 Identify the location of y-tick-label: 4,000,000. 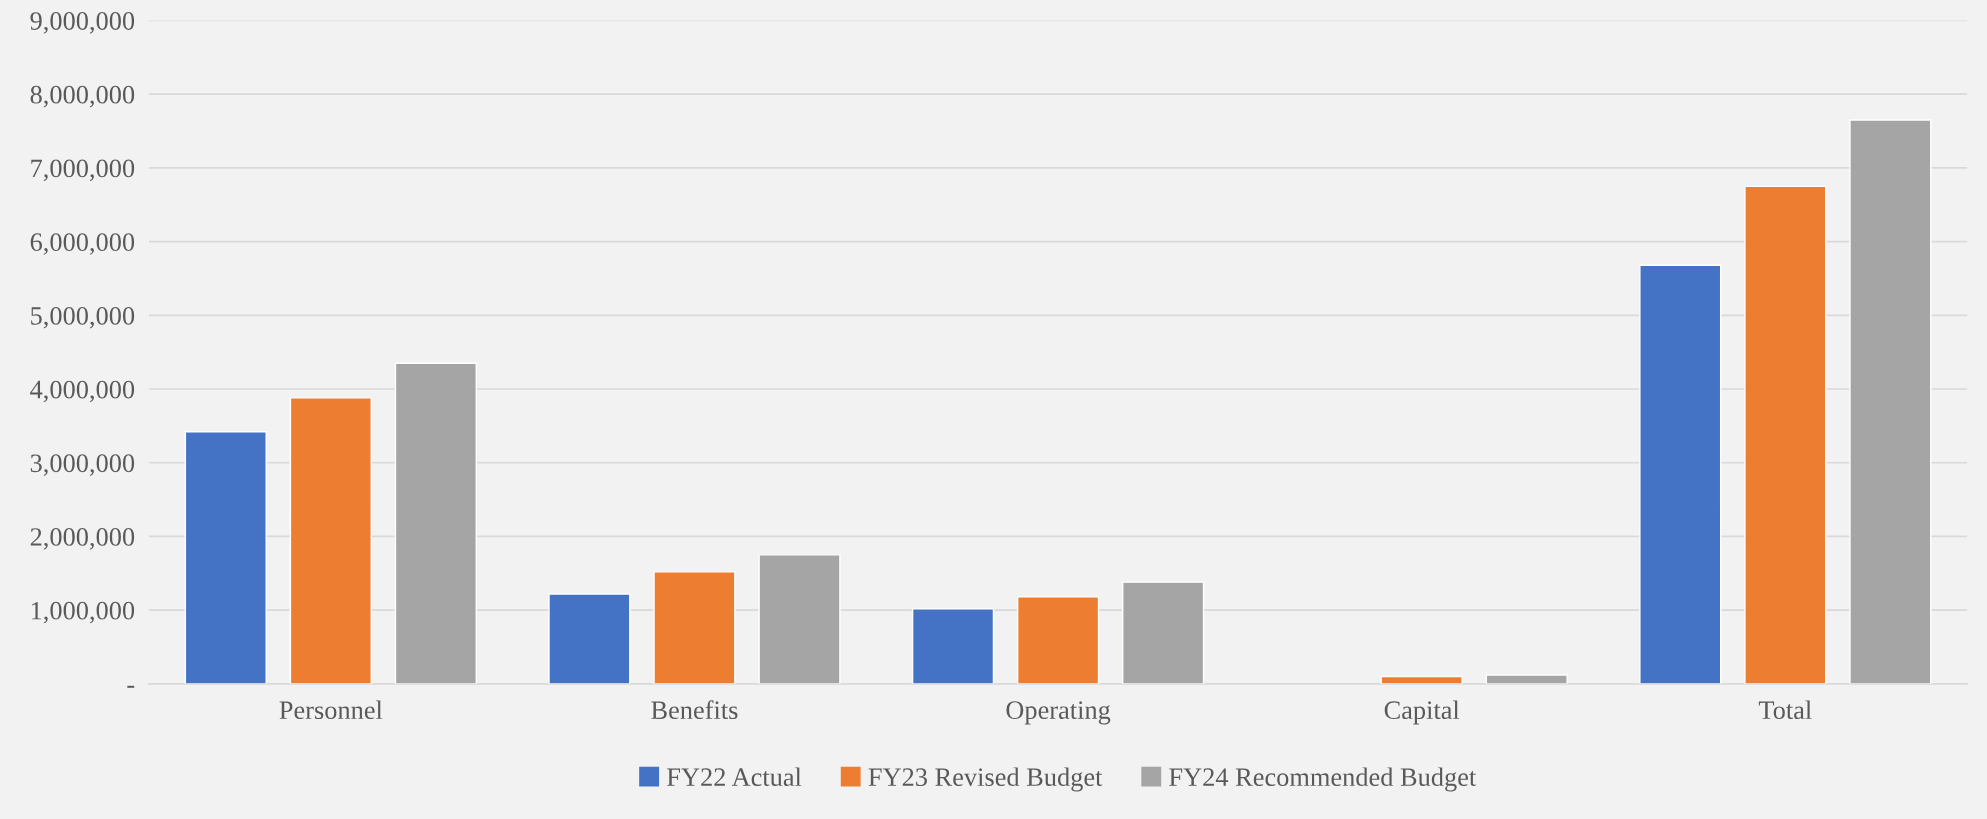
(82, 391).